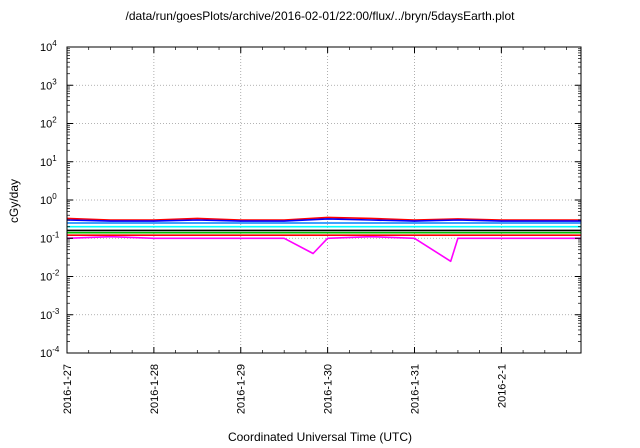 The image size is (640, 448). I want to click on y-tick-label: 10⁴, so click(48, 46).